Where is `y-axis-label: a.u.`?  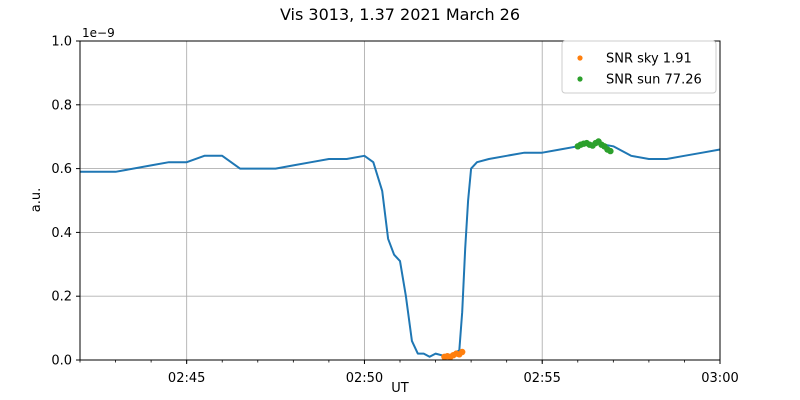 y-axis-label: a.u. is located at coordinates (36, 200).